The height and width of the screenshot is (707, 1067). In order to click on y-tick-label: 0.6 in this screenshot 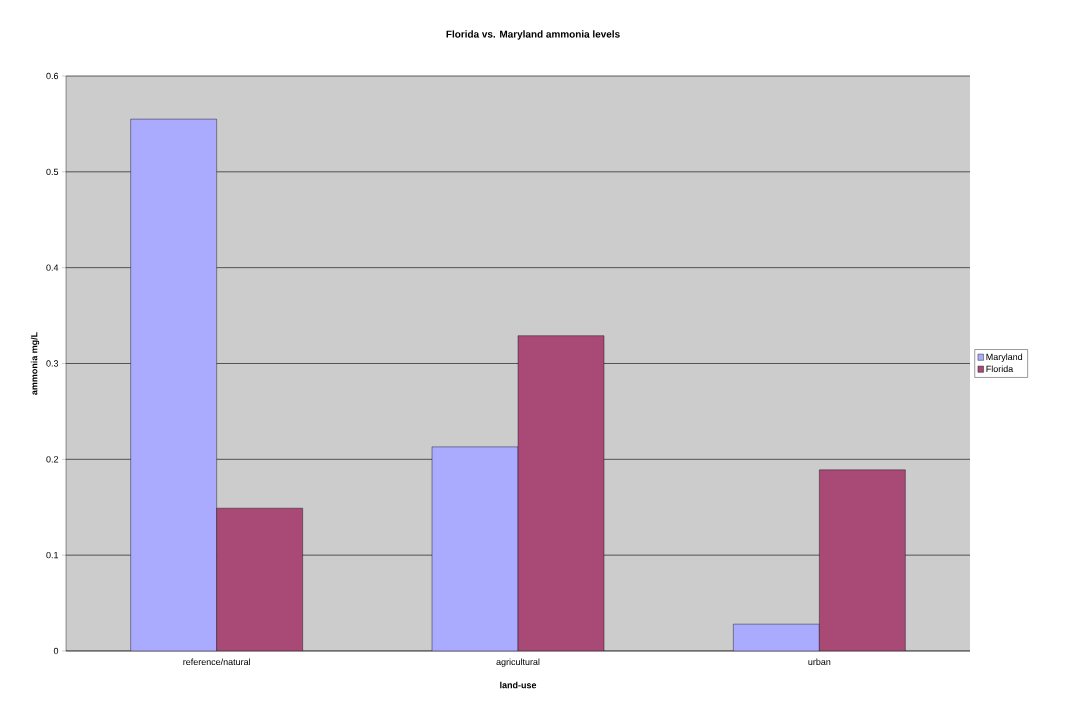, I will do `click(52, 76)`.